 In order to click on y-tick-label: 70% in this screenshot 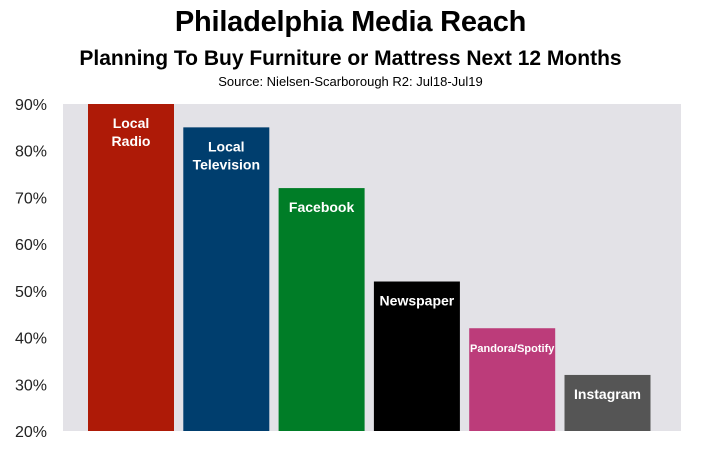, I will do `click(31, 198)`.